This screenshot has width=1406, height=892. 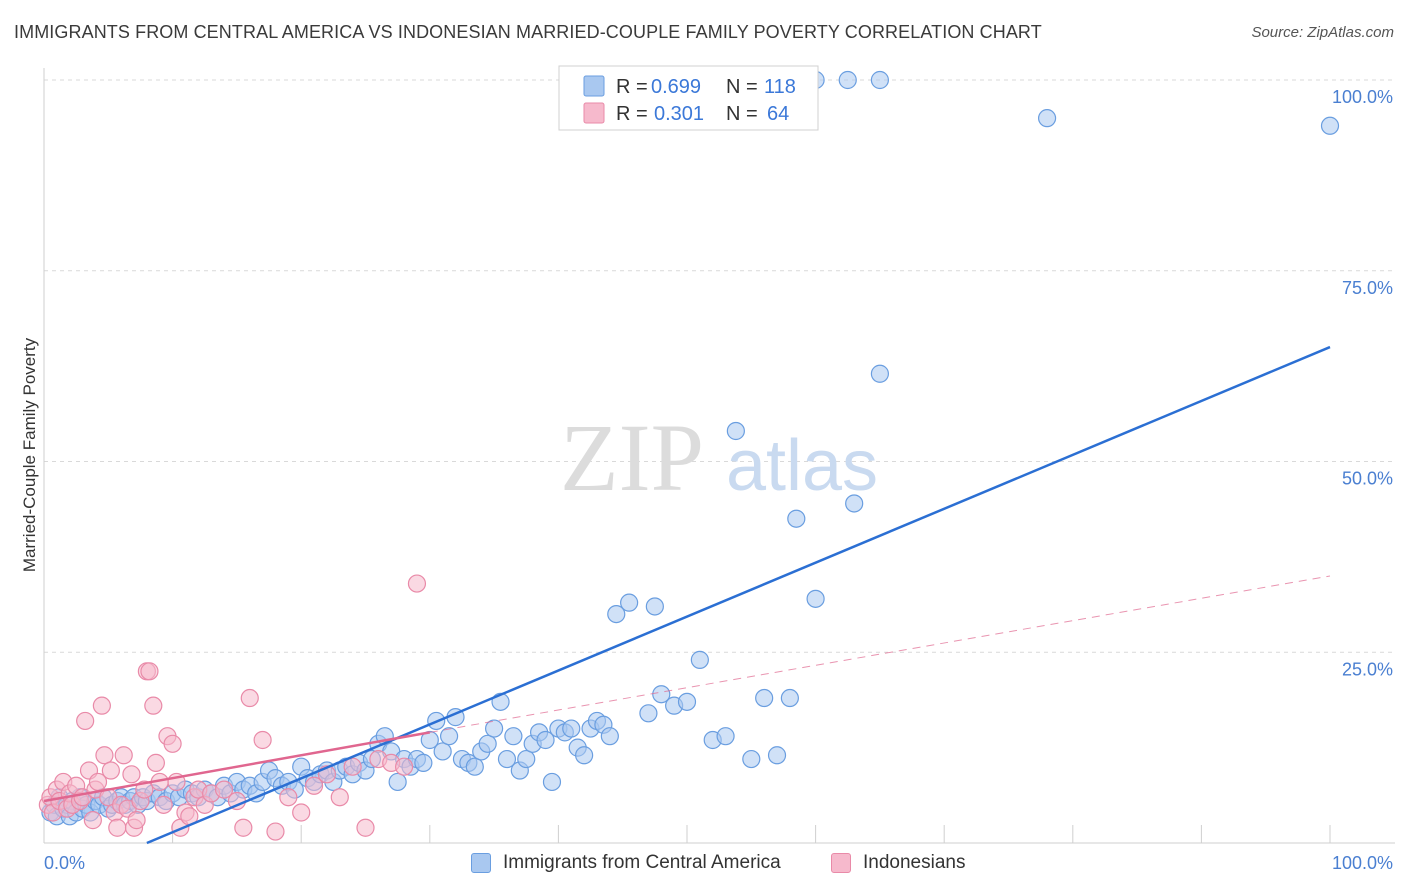 What do you see at coordinates (594, 113) in the screenshot?
I see `stats-legend-pink-swatch` at bounding box center [594, 113].